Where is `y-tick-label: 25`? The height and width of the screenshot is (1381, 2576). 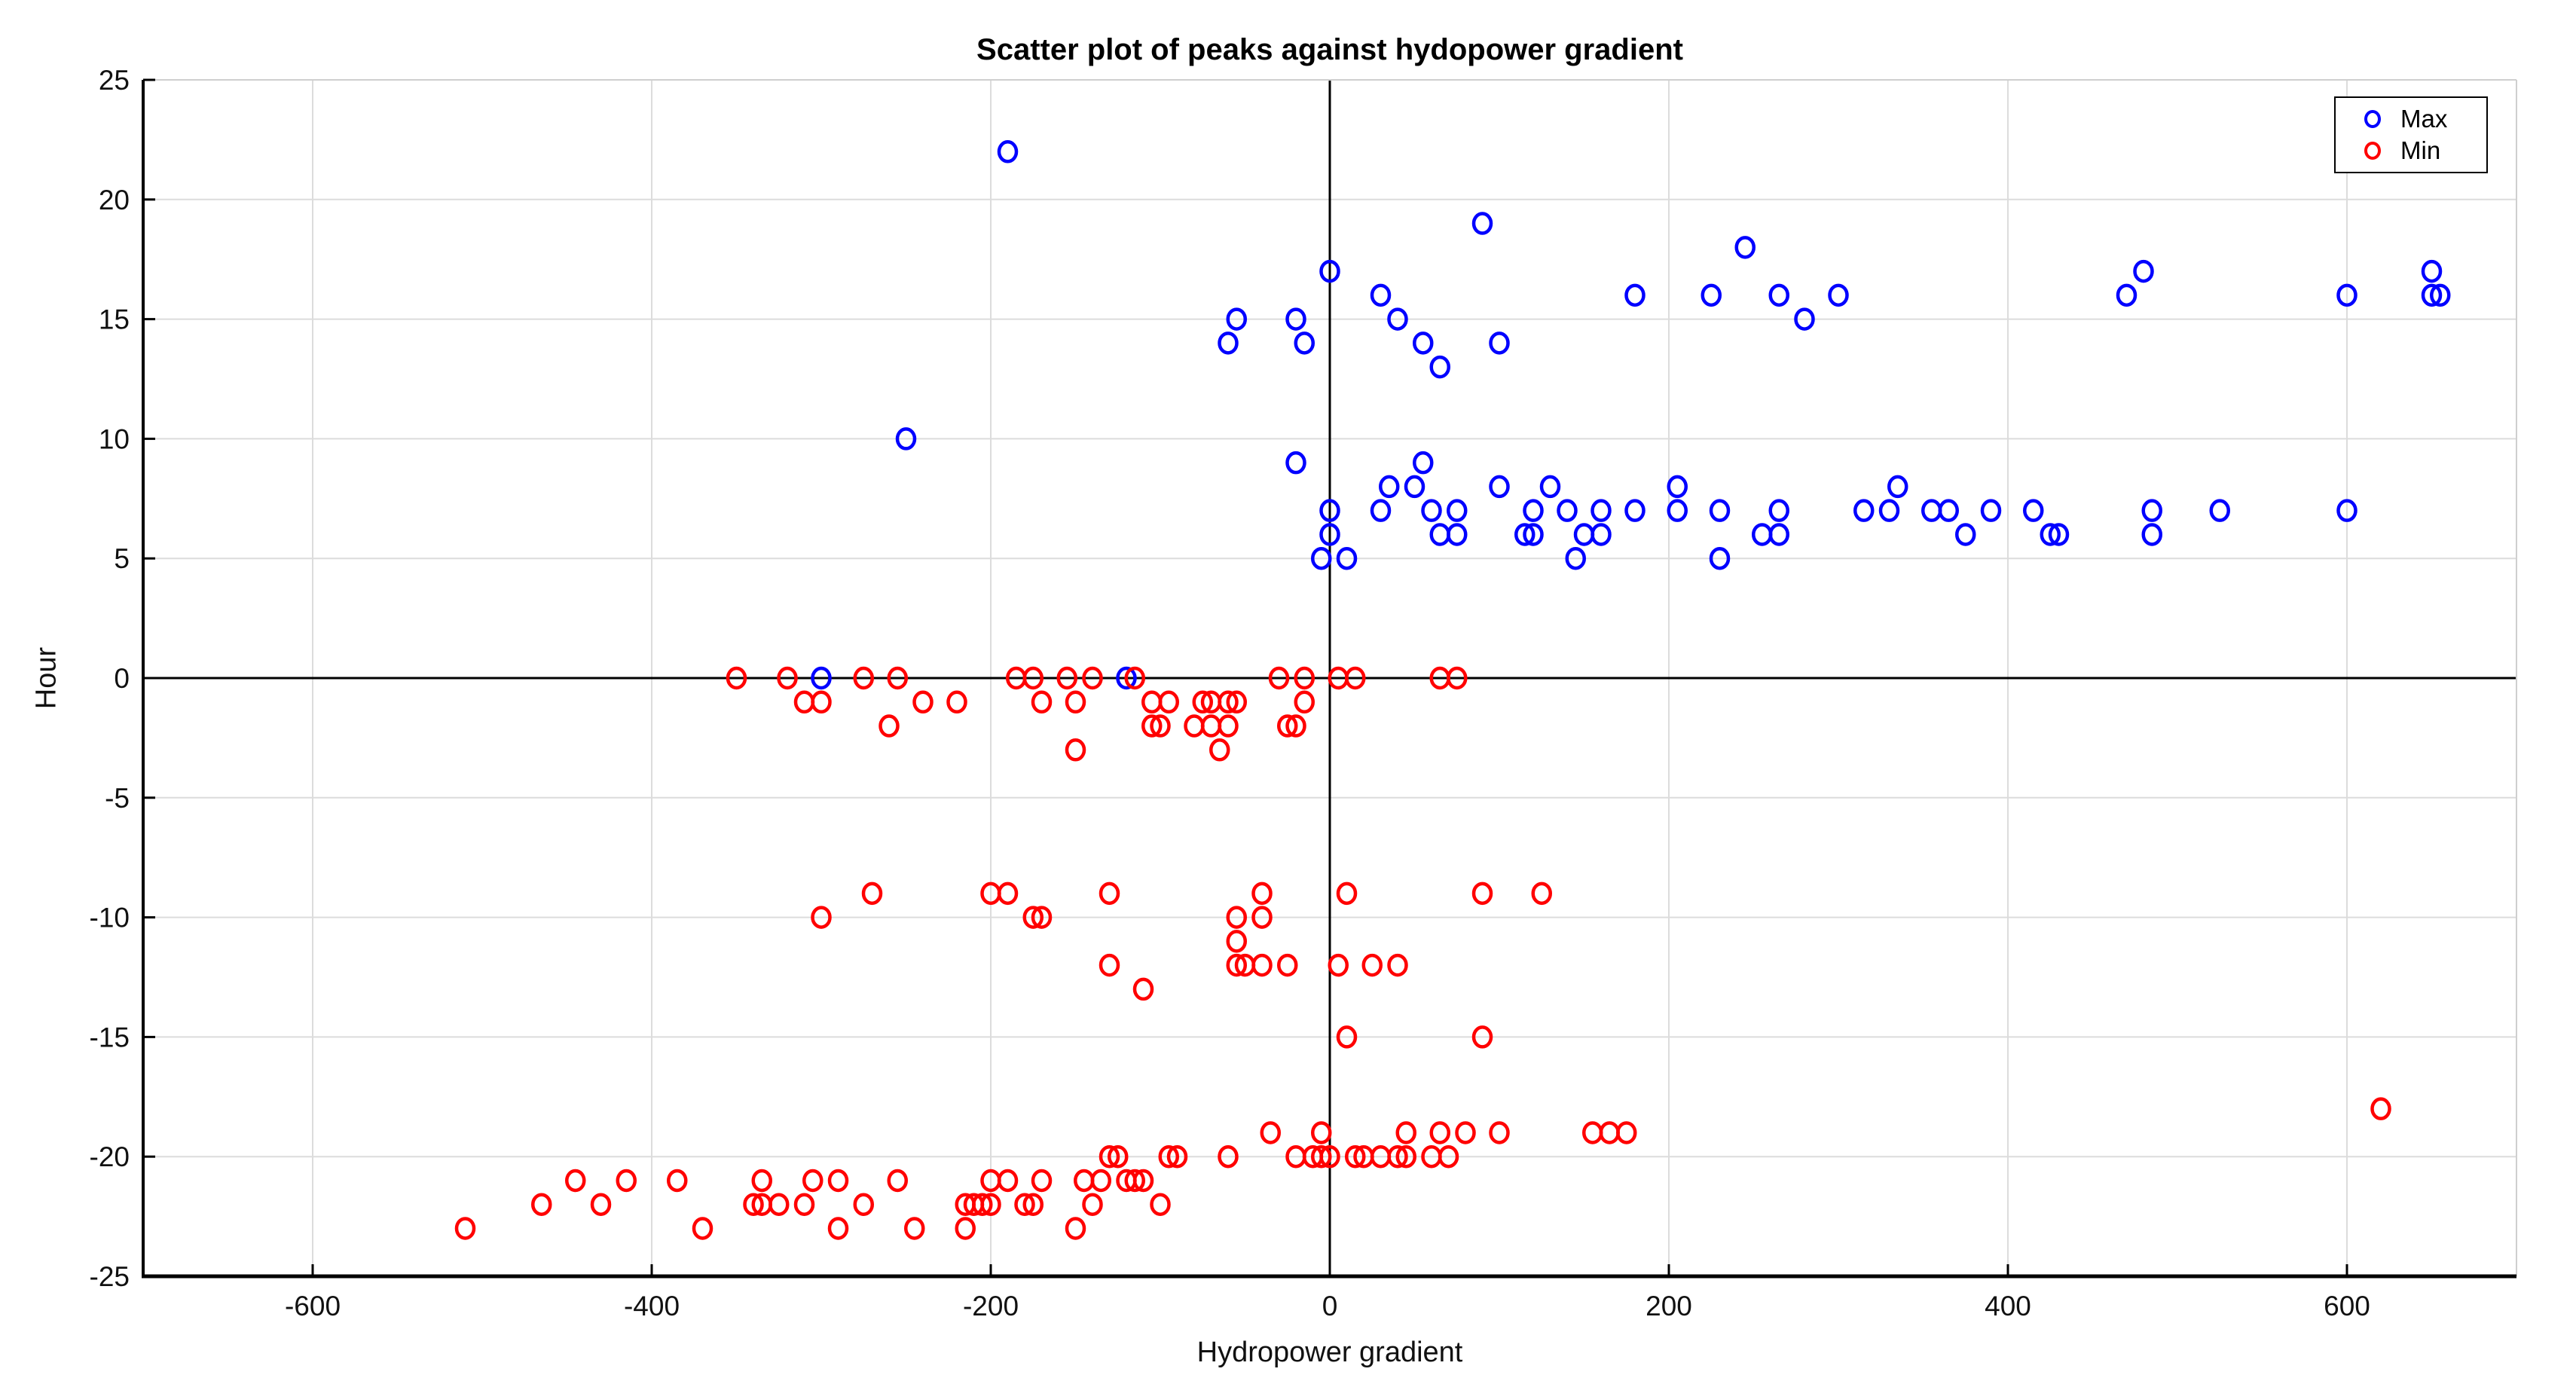
y-tick-label: 25 is located at coordinates (114, 81).